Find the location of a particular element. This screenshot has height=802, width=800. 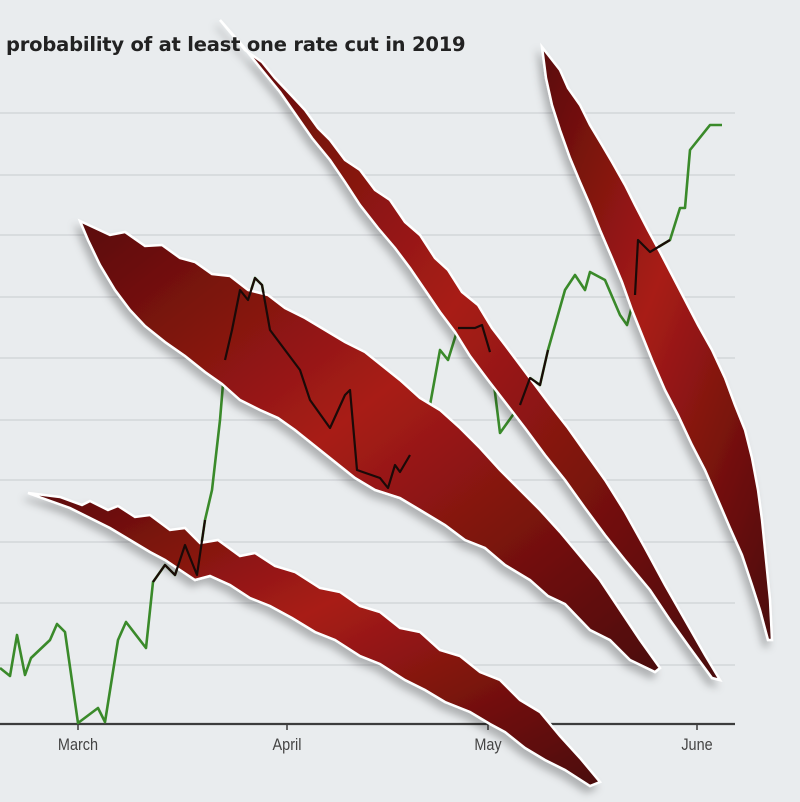

x-tick-label-may: May is located at coordinates (488, 744).